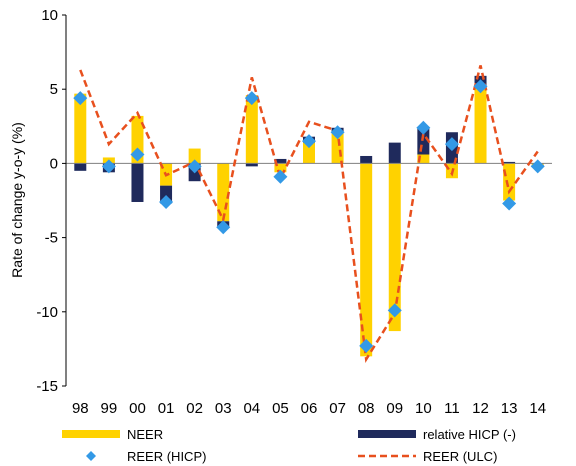 The height and width of the screenshot is (466, 576). Describe the element at coordinates (145, 434) in the screenshot. I see `legend-label-neer: NEER` at that location.